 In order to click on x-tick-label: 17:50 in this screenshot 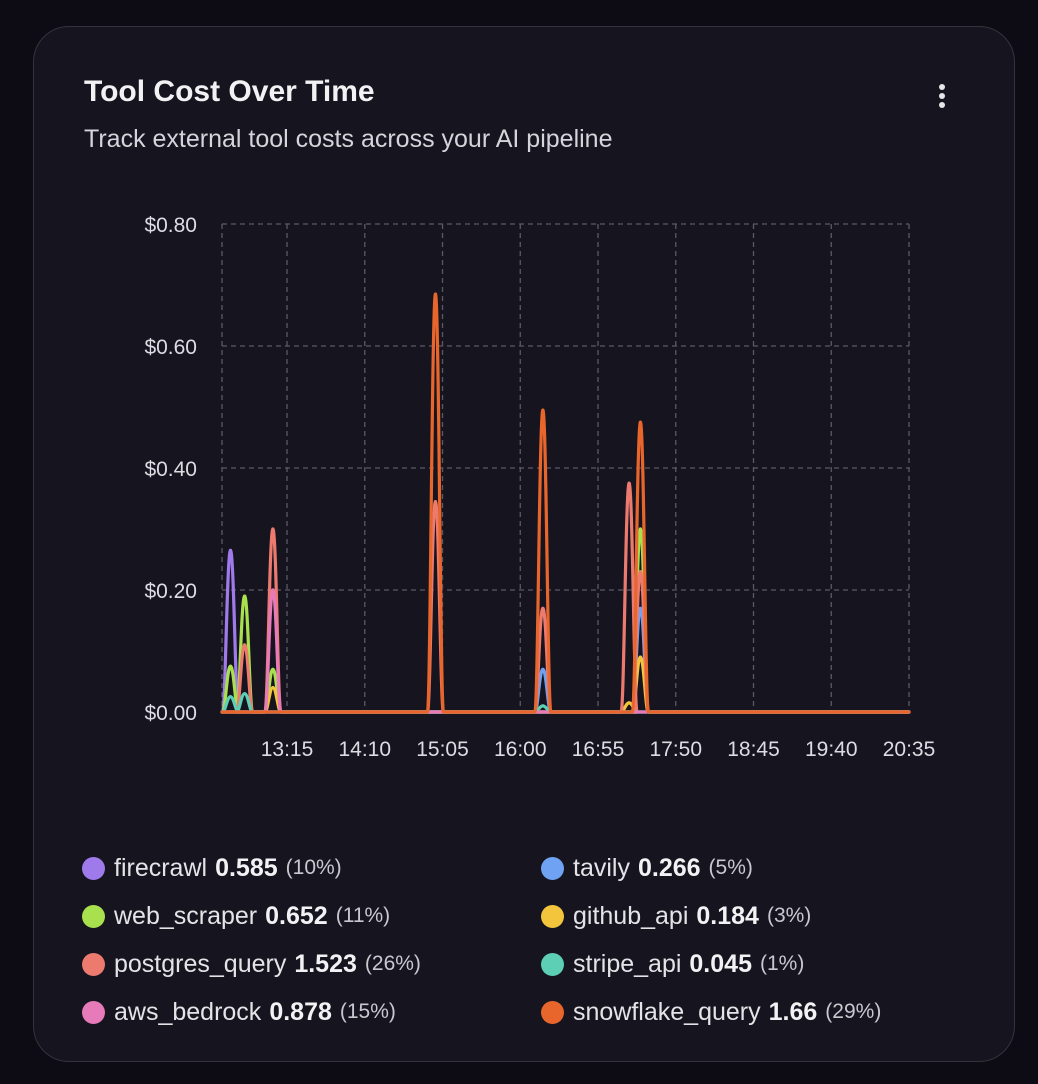, I will do `click(675, 749)`.